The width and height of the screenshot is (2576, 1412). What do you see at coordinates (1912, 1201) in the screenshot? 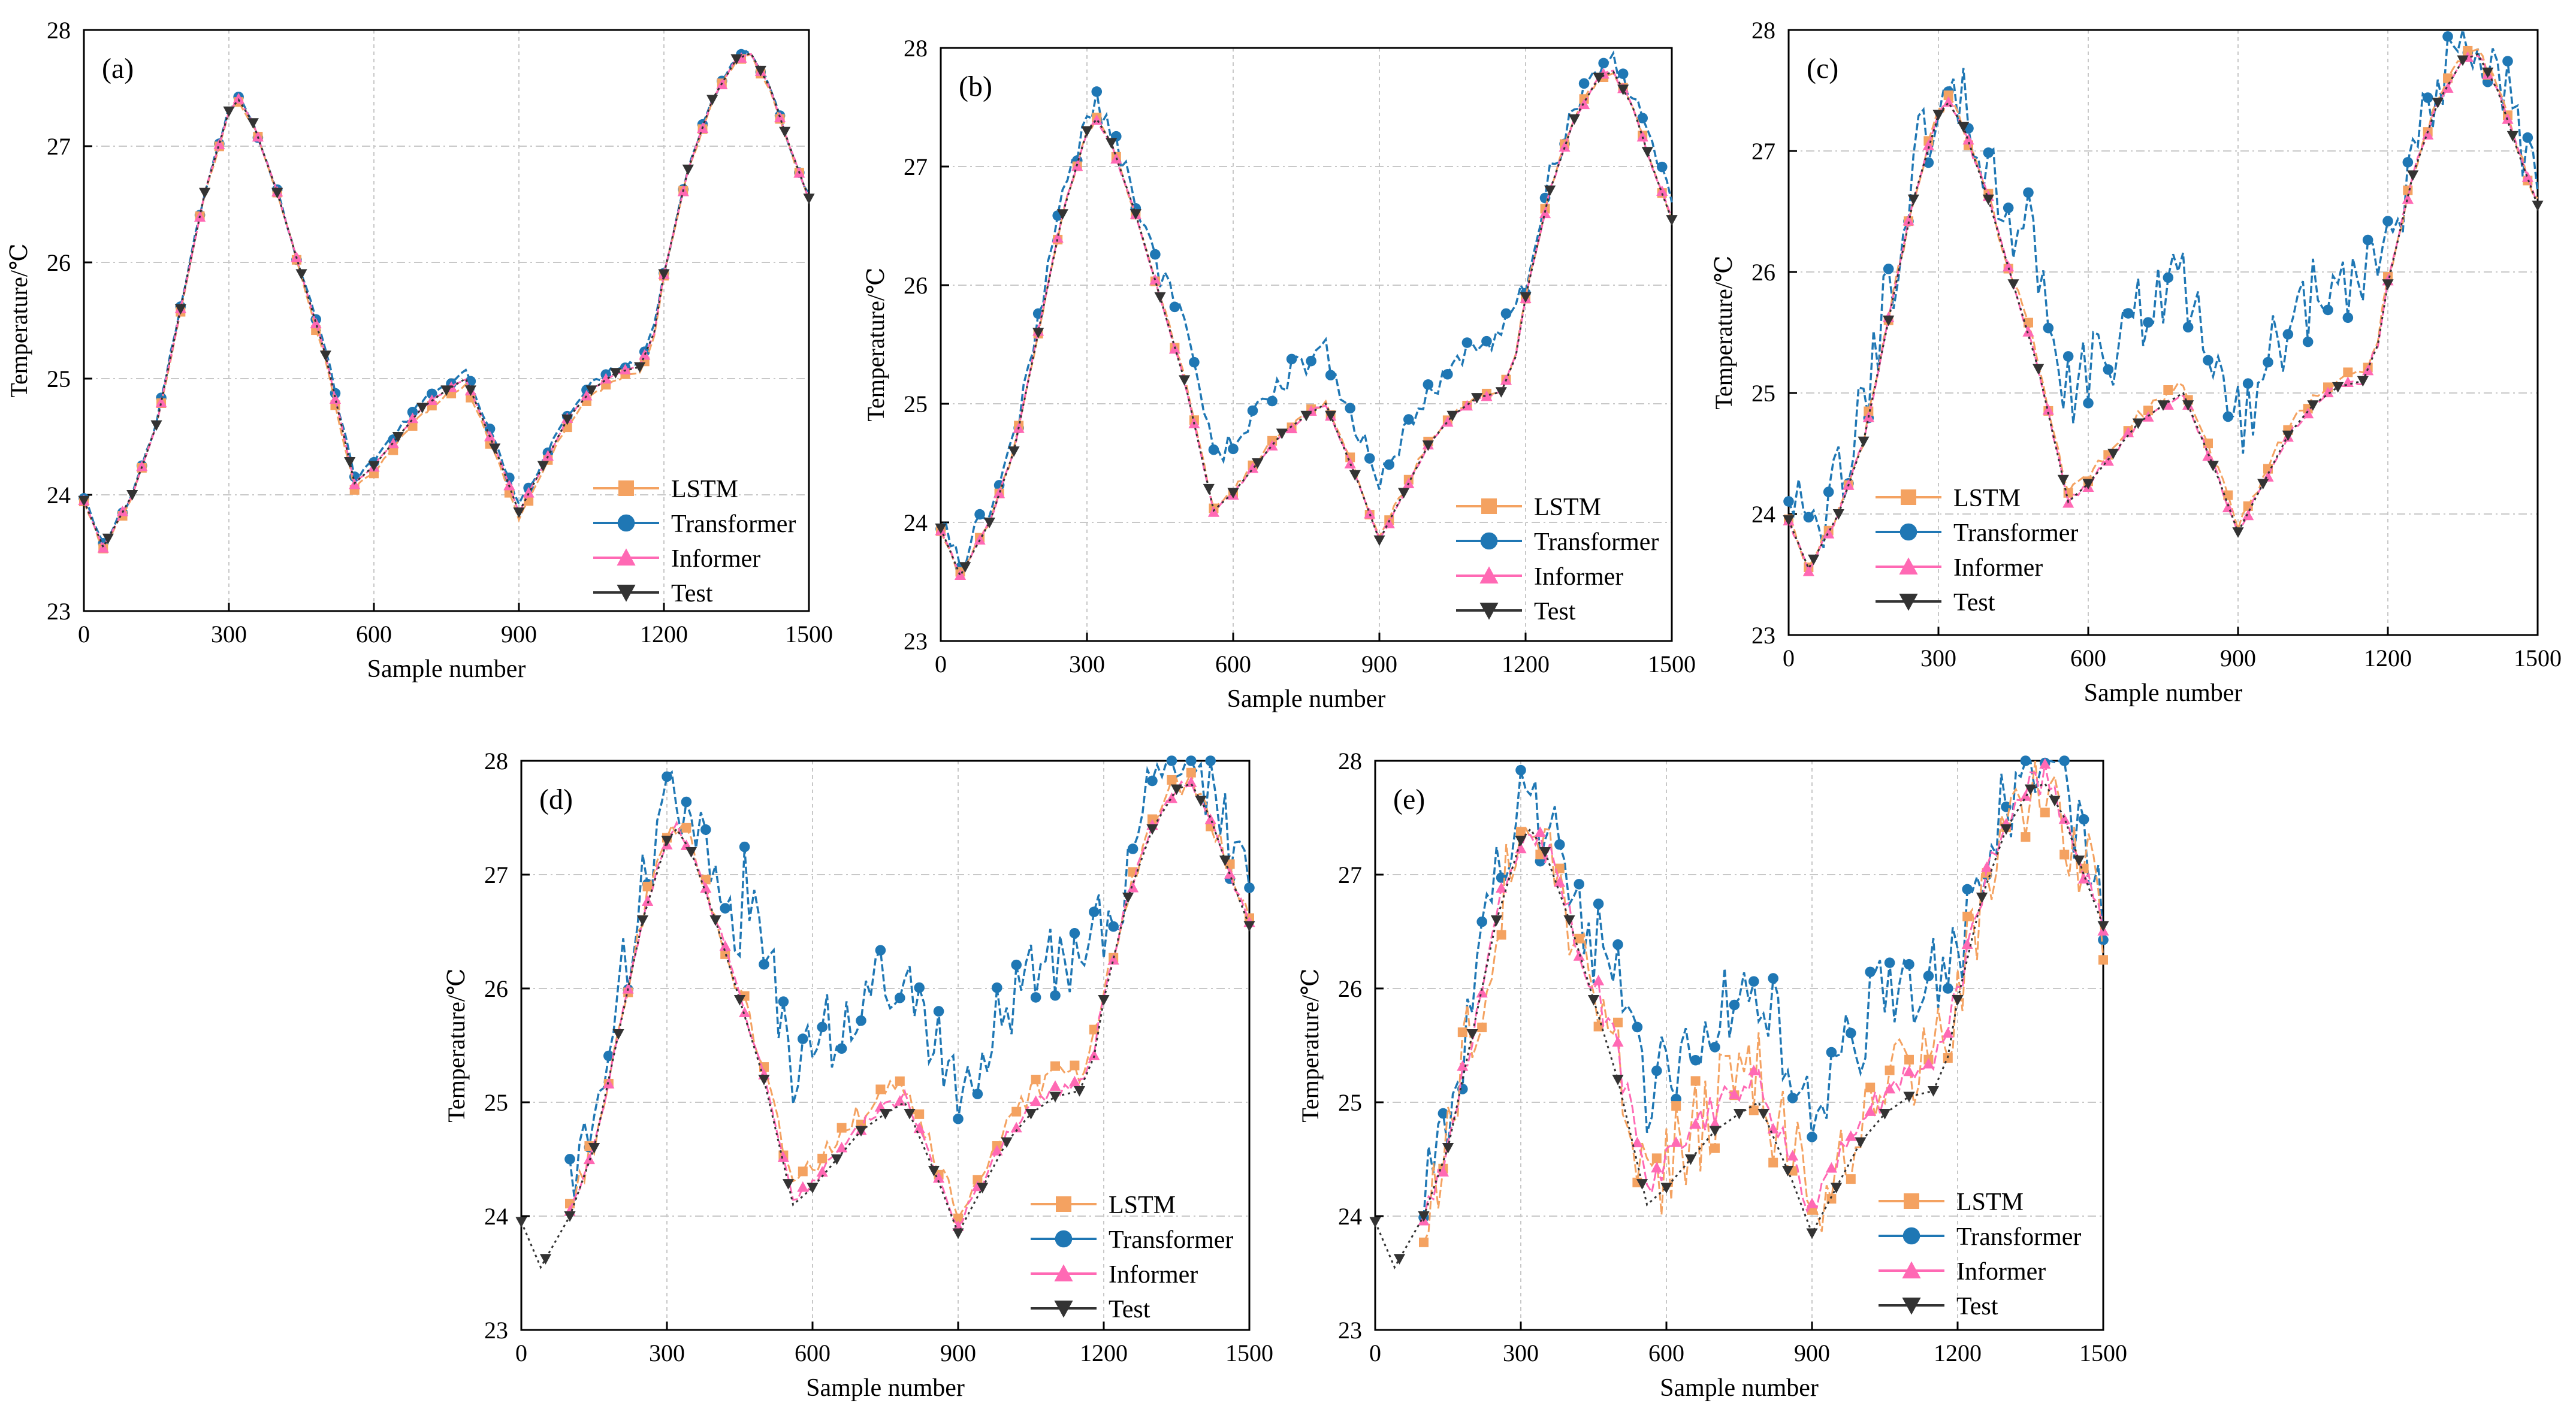
I see `legend-marker-lstm` at bounding box center [1912, 1201].